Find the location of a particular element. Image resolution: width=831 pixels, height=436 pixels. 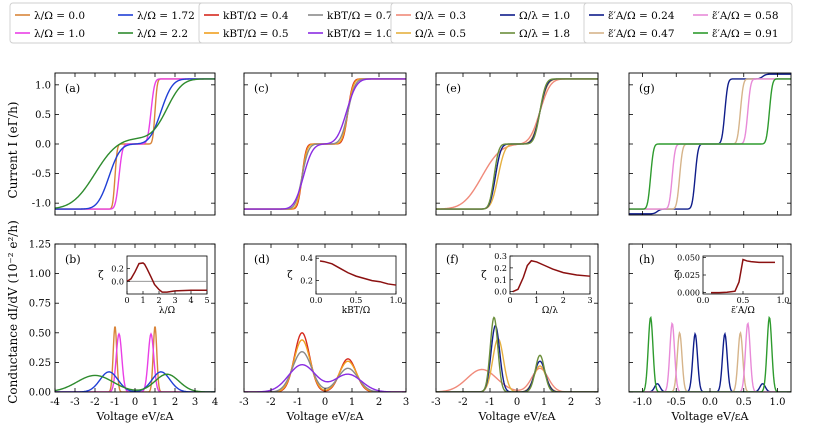

legend-label: kBT/Ω = 1.0 is located at coordinates (360, 34).